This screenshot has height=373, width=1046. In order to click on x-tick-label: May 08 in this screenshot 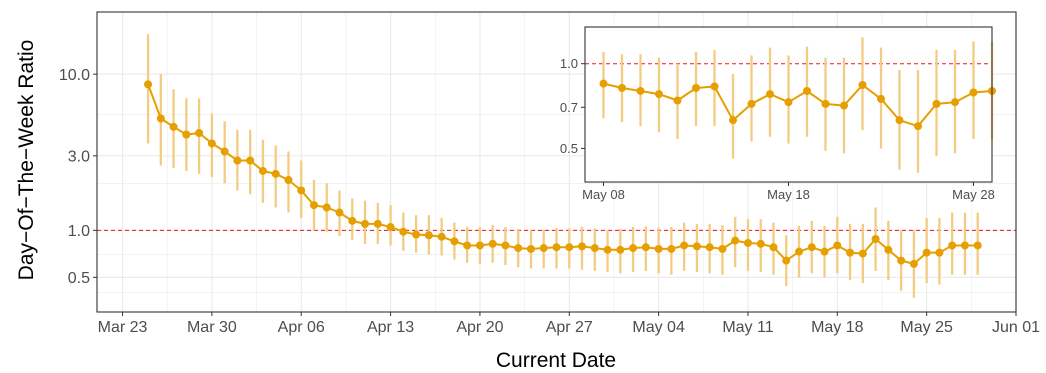, I will do `click(603, 194)`.